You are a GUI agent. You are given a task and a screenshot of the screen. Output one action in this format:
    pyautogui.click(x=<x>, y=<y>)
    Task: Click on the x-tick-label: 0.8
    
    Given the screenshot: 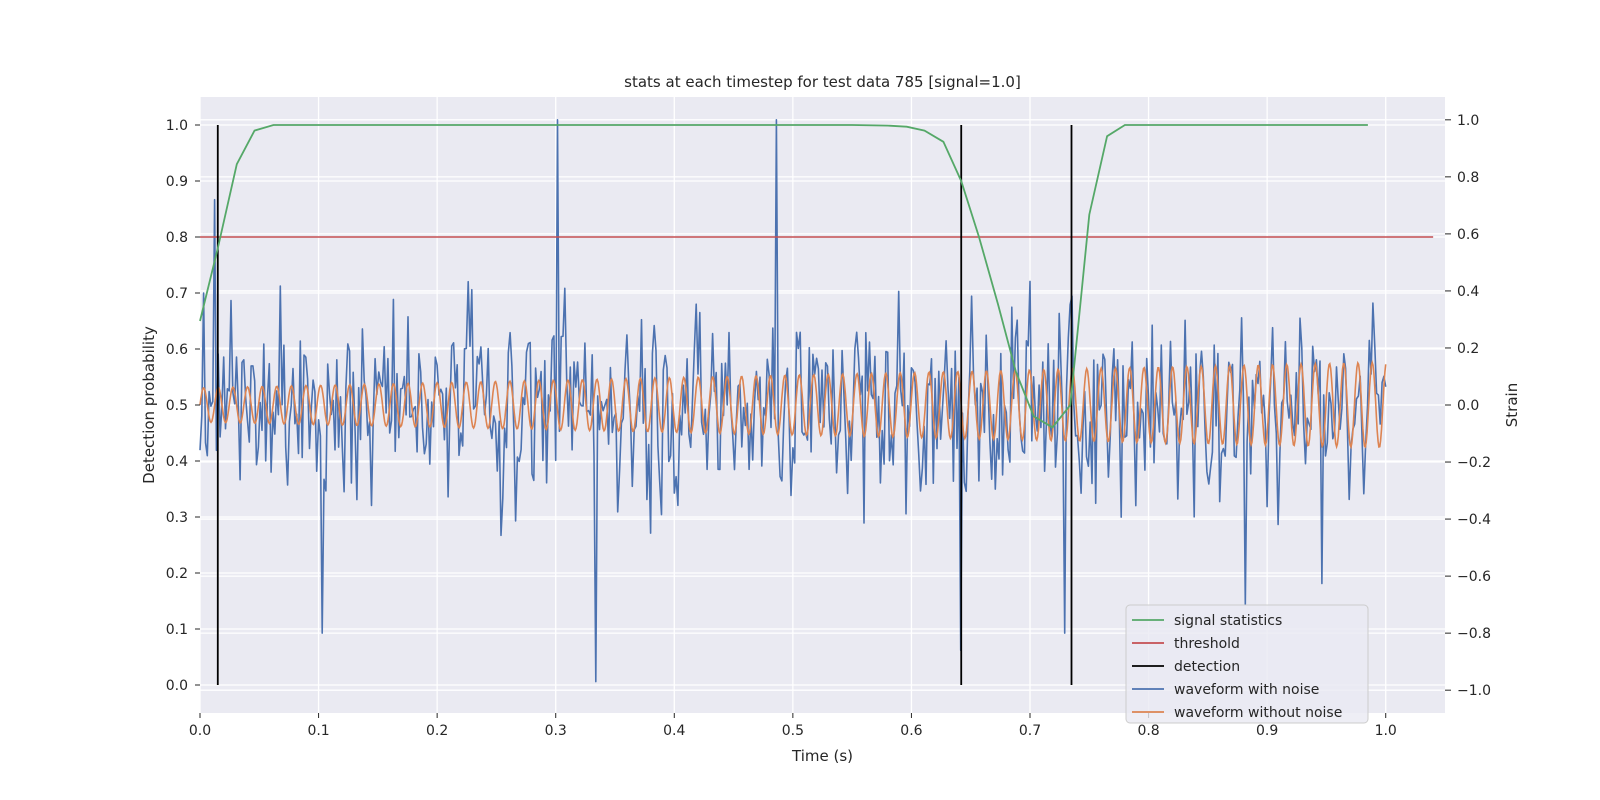 What is the action you would take?
    pyautogui.click(x=1148, y=731)
    